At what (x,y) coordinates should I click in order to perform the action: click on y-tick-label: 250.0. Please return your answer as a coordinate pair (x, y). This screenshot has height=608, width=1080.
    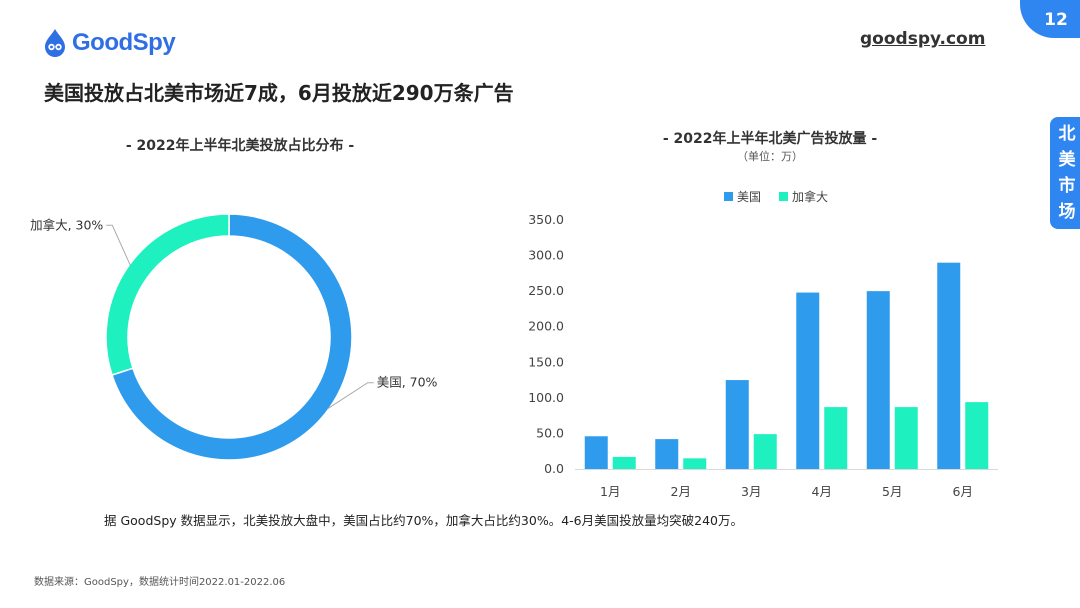
    Looking at the image, I should click on (546, 290).